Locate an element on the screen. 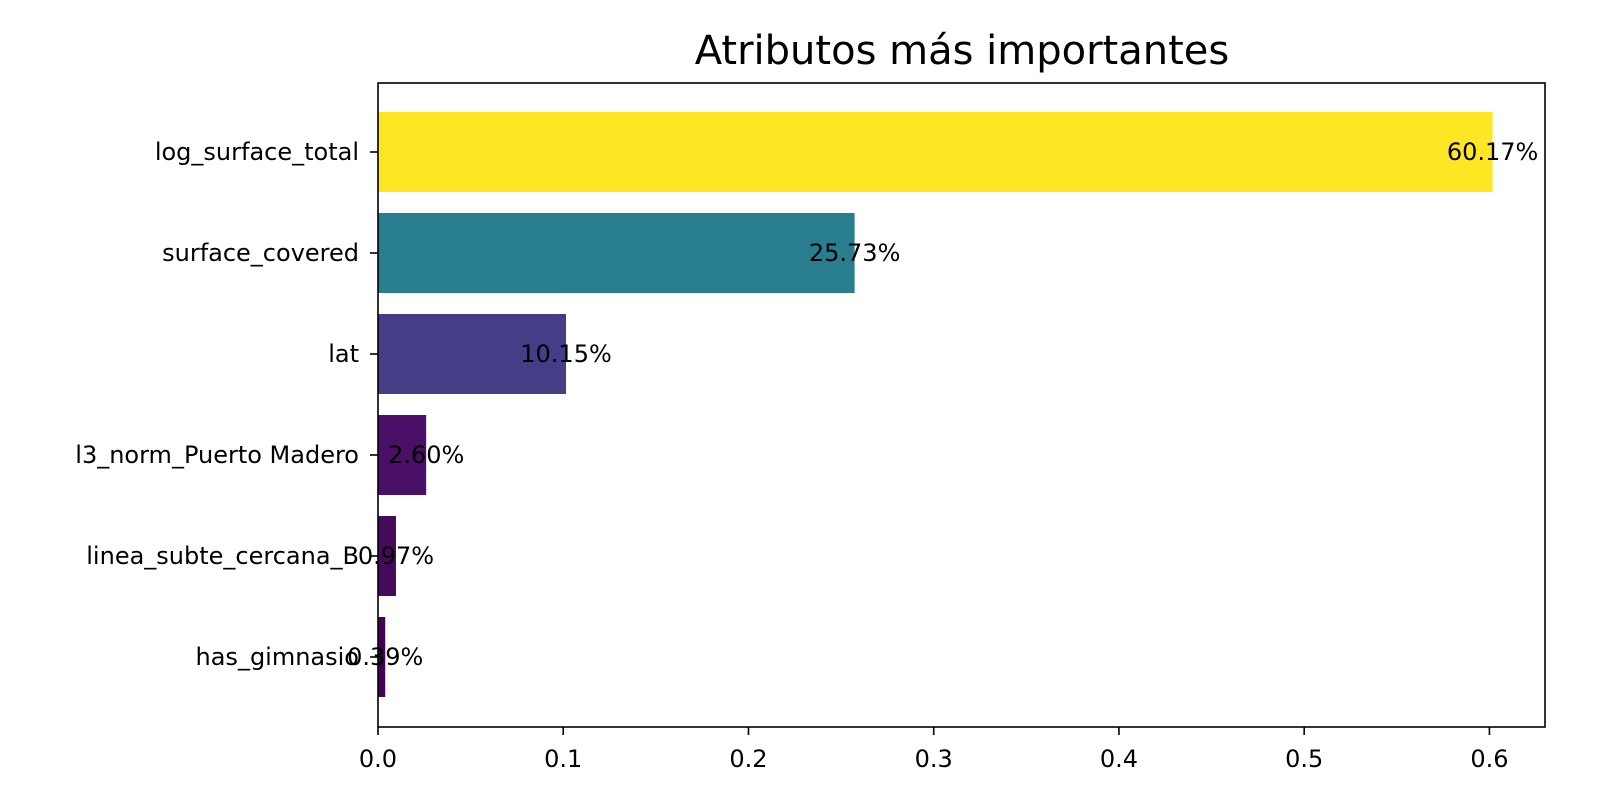 The height and width of the screenshot is (805, 1600). x-tick-label-3: 0.3 is located at coordinates (934, 759).